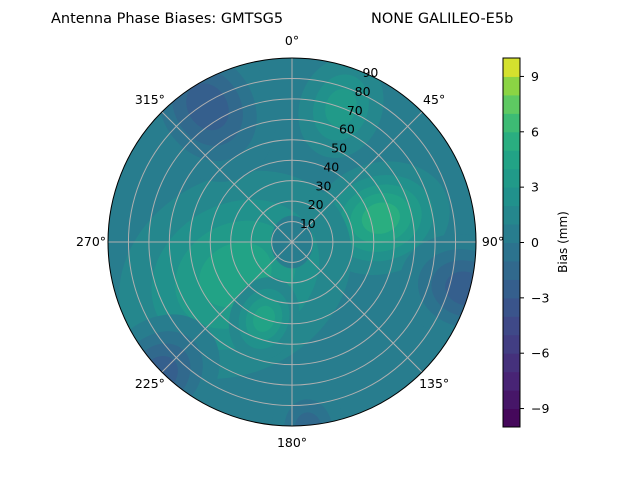 Image resolution: width=640 pixels, height=484 pixels. Describe the element at coordinates (308, 223) in the screenshot. I see `radial-tick-label: 10` at that location.